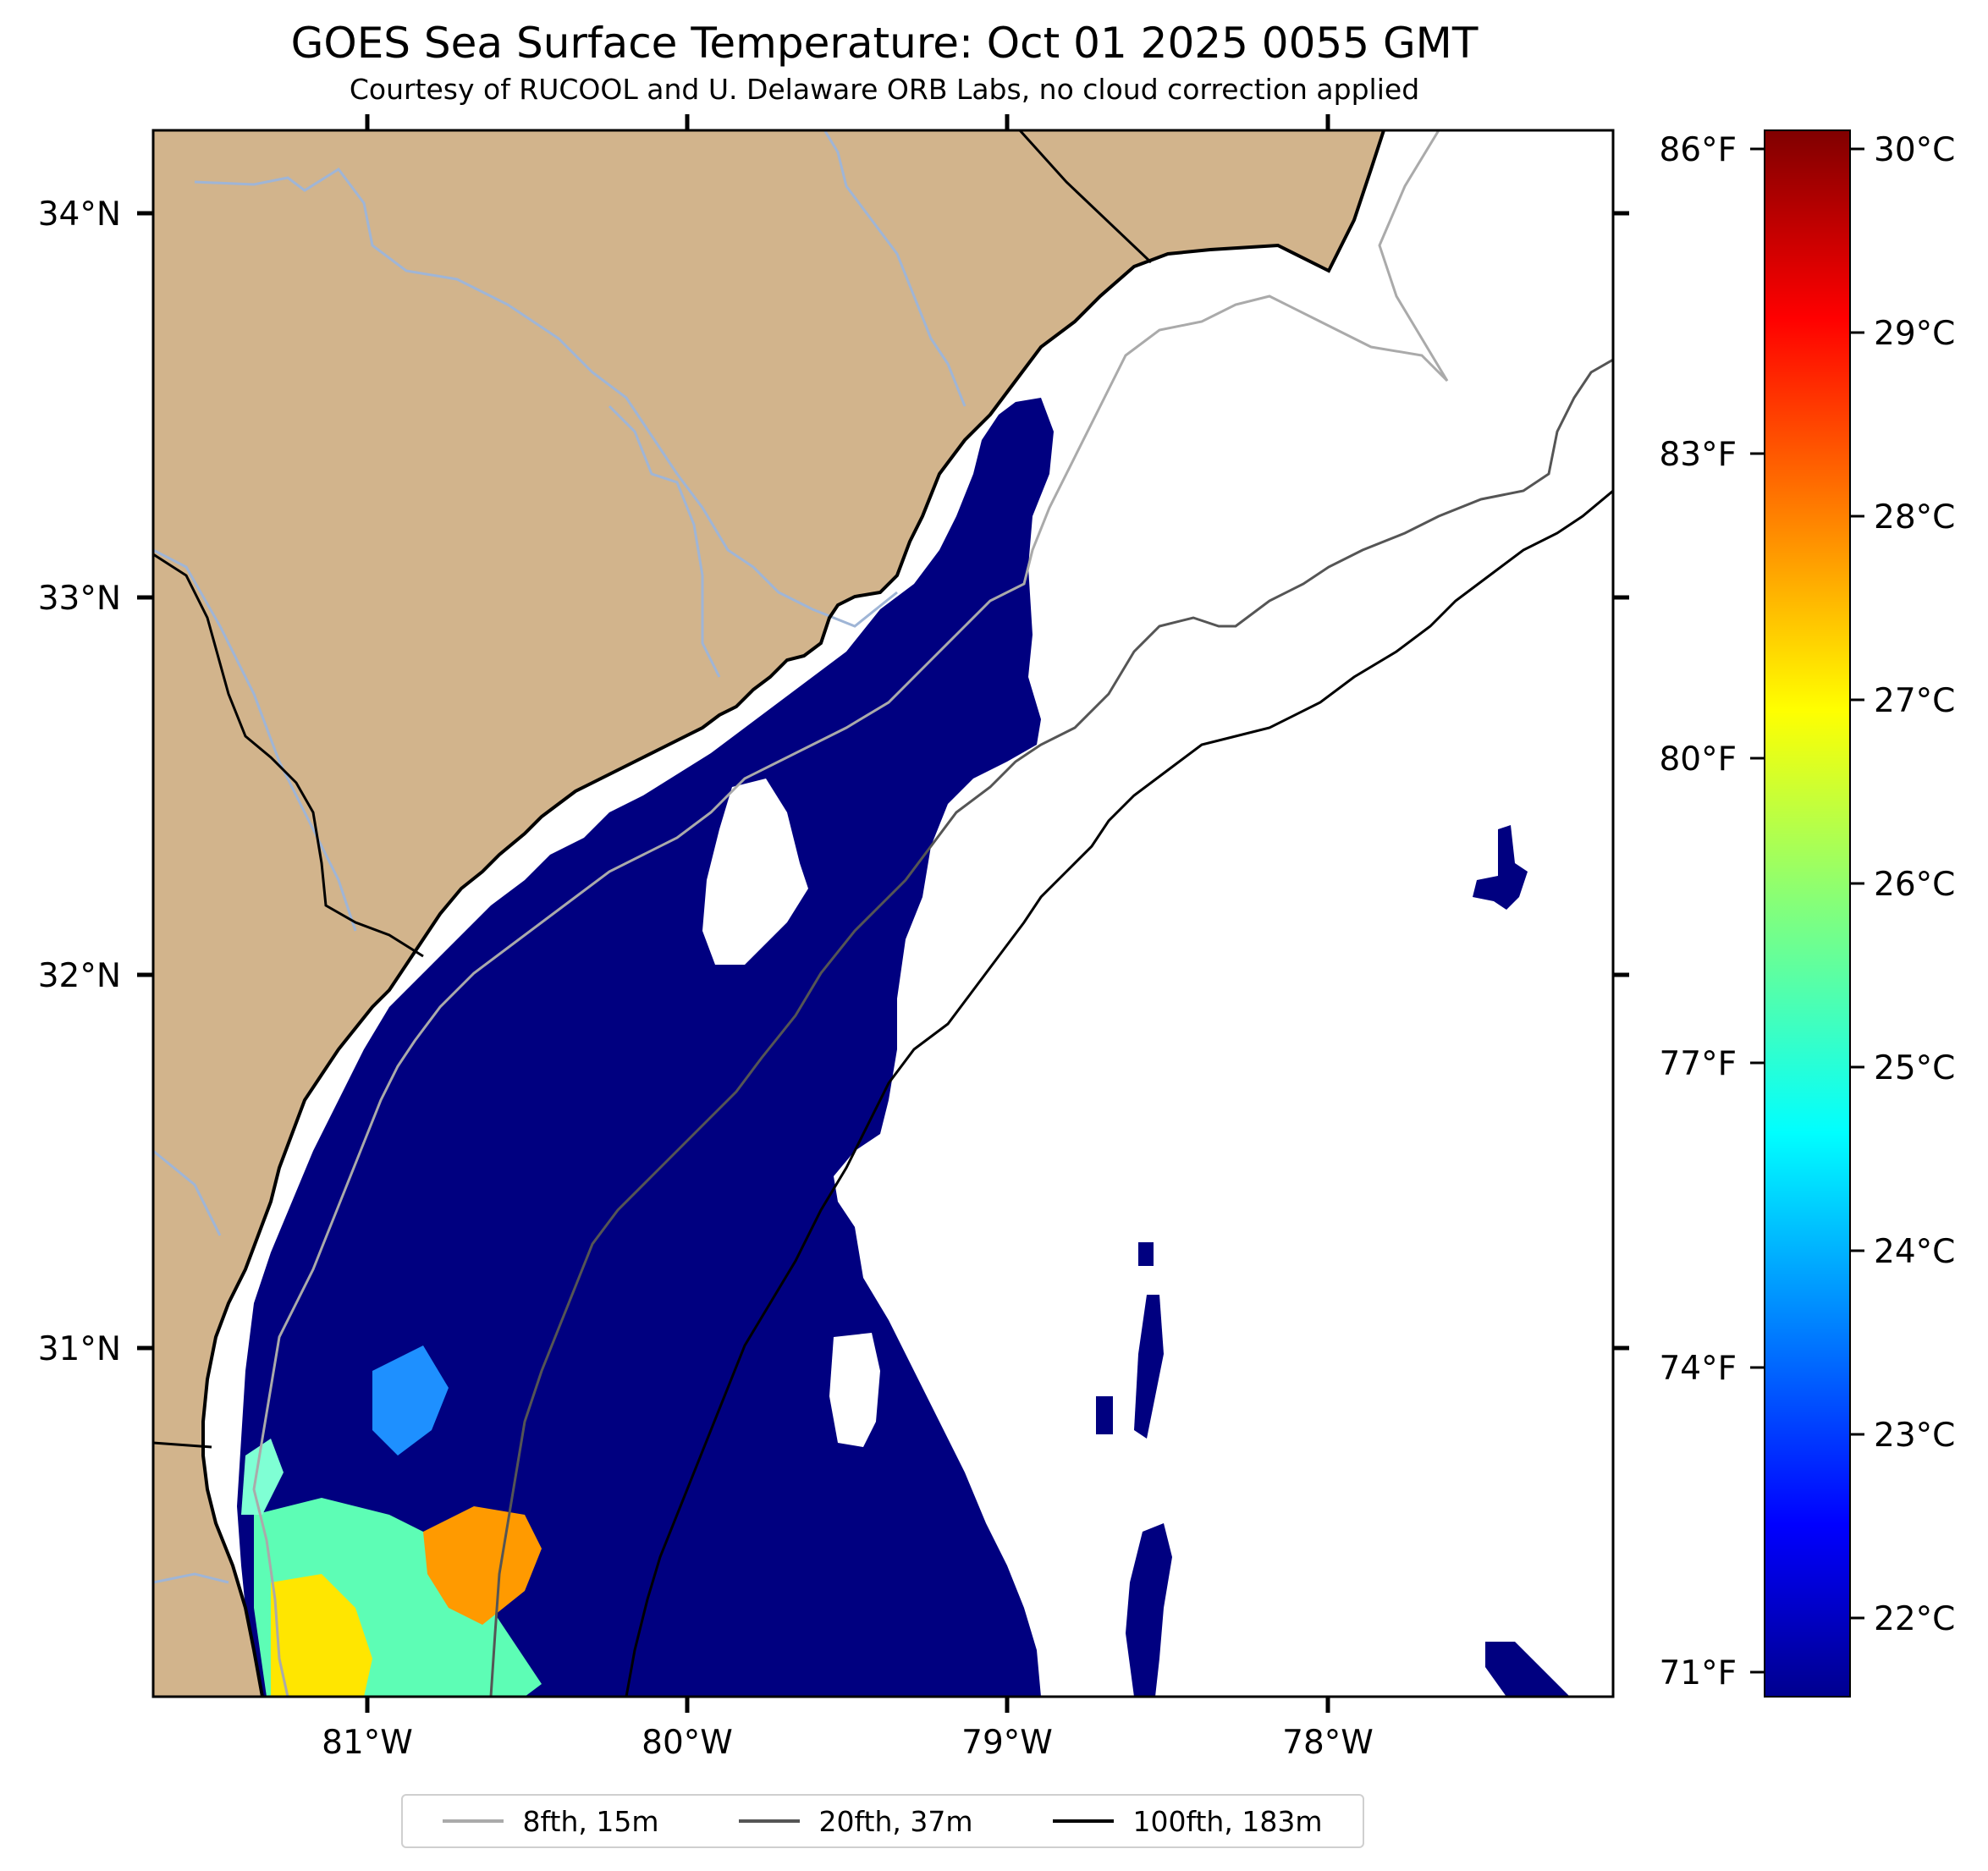  What do you see at coordinates (1328, 1743) in the screenshot?
I see `lon-label-78: 78°W` at bounding box center [1328, 1743].